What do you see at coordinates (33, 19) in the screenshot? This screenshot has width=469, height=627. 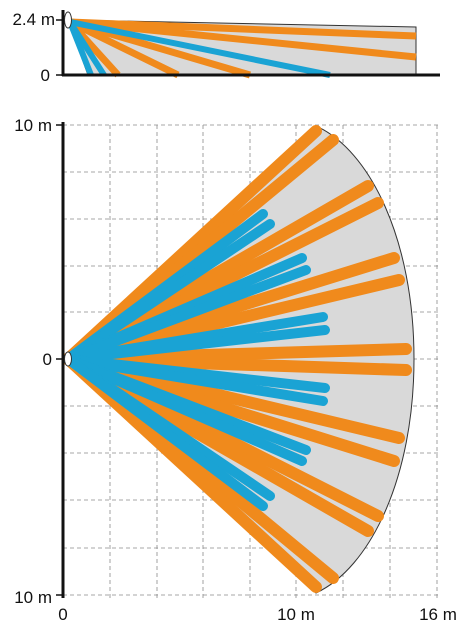 I see `side-view-y-top-label: 2.4 m` at bounding box center [33, 19].